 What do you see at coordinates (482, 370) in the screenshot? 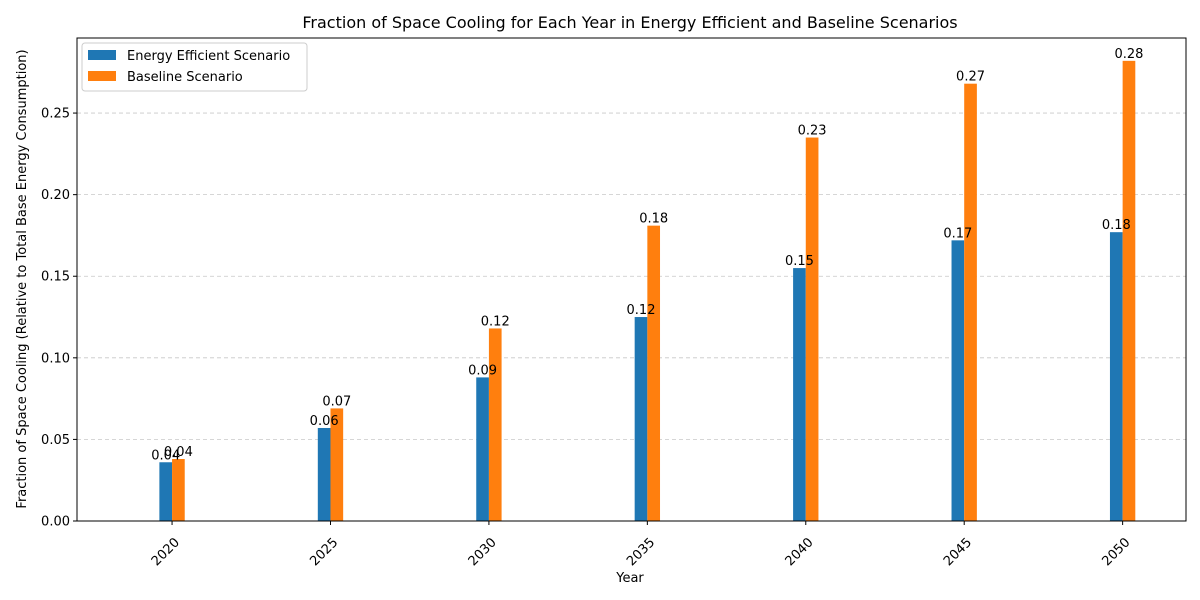
I see `bar-value-label: 0.09` at bounding box center [482, 370].